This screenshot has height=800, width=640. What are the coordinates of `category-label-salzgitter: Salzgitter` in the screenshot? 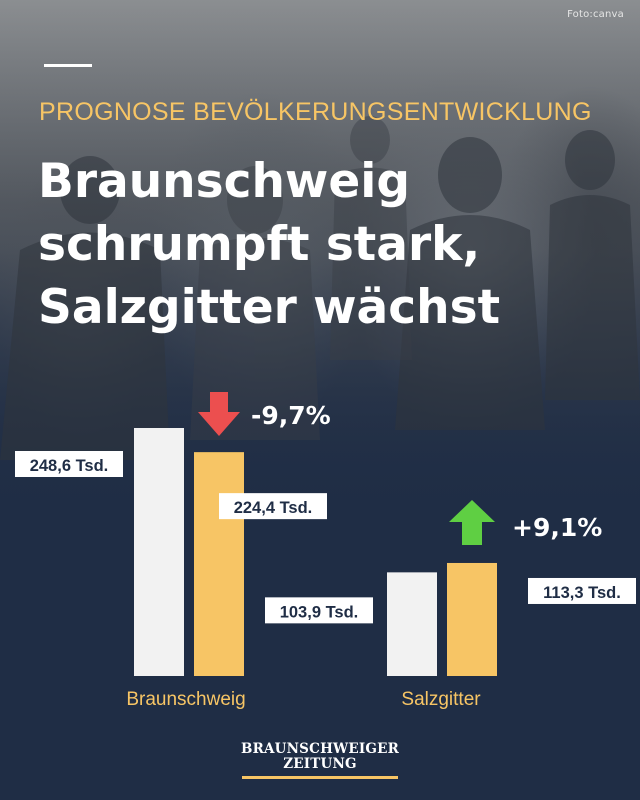 It's located at (441, 699).